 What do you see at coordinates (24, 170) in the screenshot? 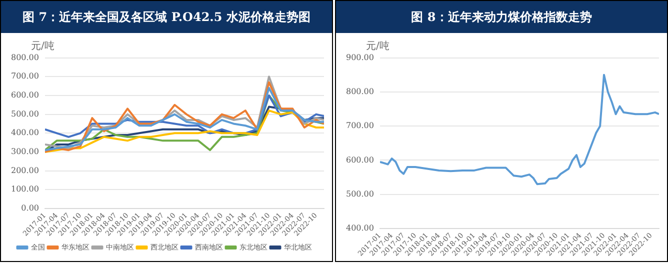
I see `y-tick-label: 200.00` at bounding box center [24, 170].